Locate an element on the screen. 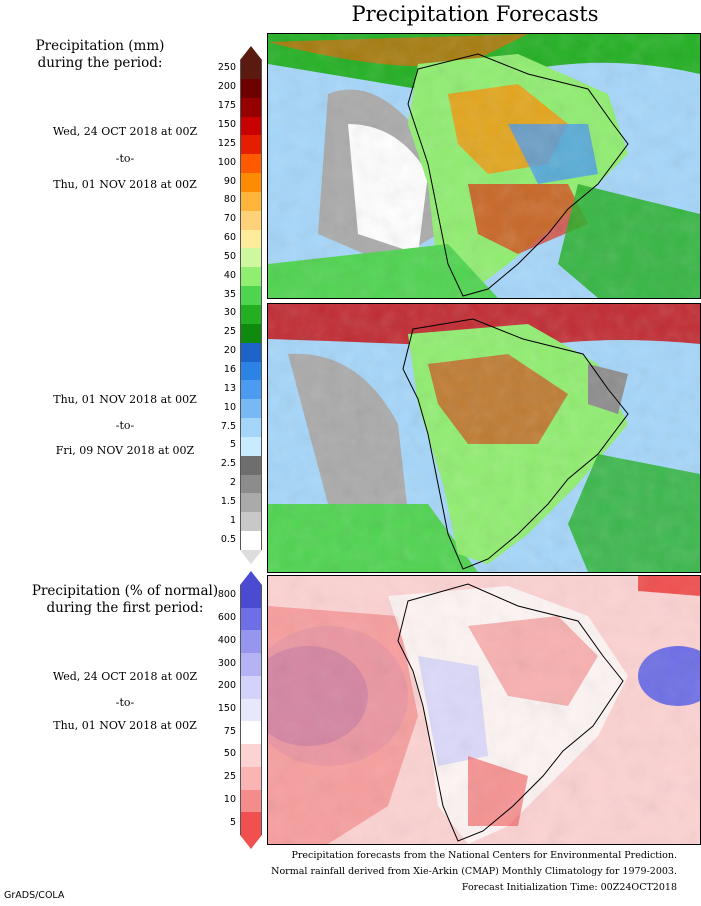 This screenshot has width=701, height=906. mm-scale-tick-label: 125 is located at coordinates (226, 143).